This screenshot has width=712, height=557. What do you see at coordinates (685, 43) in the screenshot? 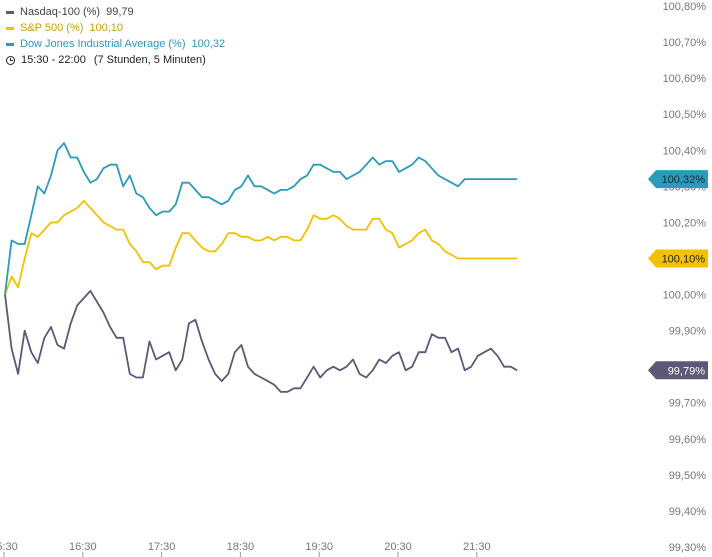
I see `y-tick-label: 100,70%` at bounding box center [685, 43].